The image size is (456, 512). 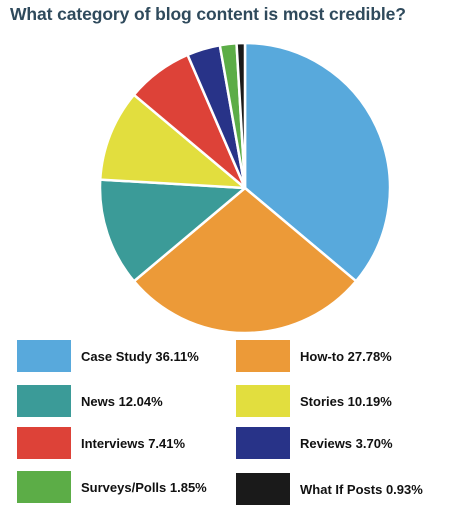 What do you see at coordinates (263, 401) in the screenshot?
I see `legend-swatch-stories` at bounding box center [263, 401].